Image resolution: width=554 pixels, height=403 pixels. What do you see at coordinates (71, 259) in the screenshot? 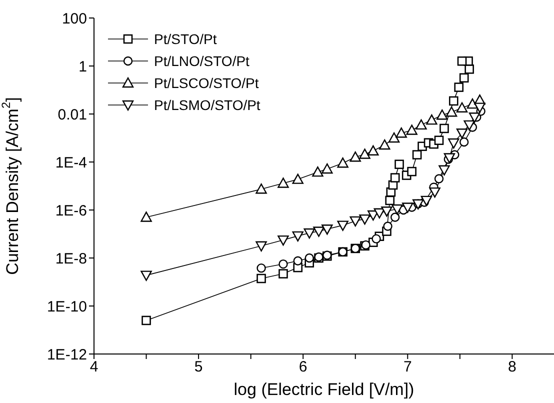
I see `y-tick-label: 1E-8` at bounding box center [71, 259].